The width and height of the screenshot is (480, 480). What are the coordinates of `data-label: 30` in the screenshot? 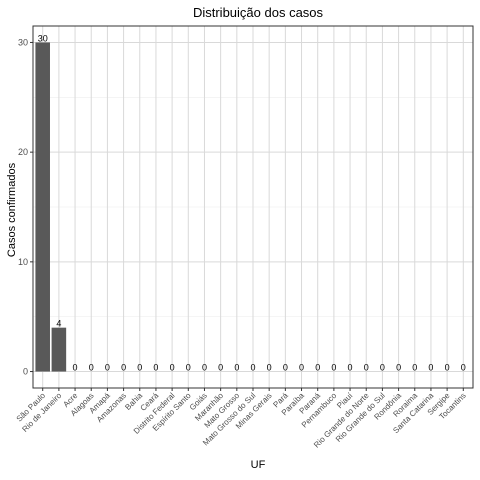 It's located at (43, 38).